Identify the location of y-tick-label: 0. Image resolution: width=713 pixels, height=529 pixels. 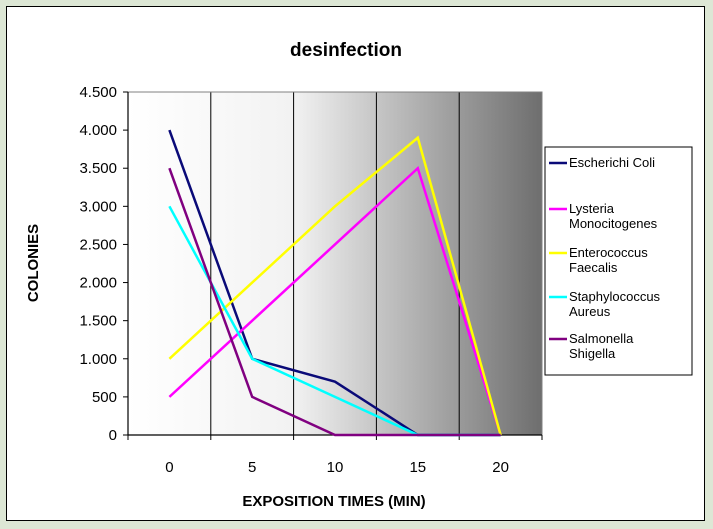
(113, 435).